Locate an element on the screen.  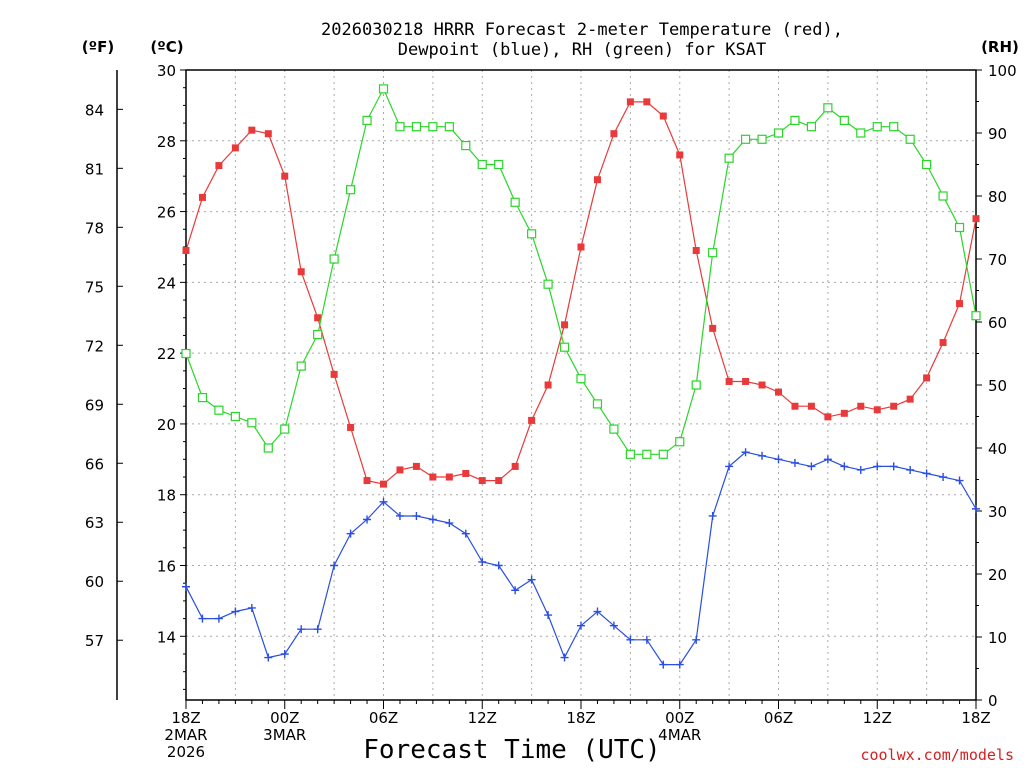
x-tick-label: 2MAR is located at coordinates (185, 735).